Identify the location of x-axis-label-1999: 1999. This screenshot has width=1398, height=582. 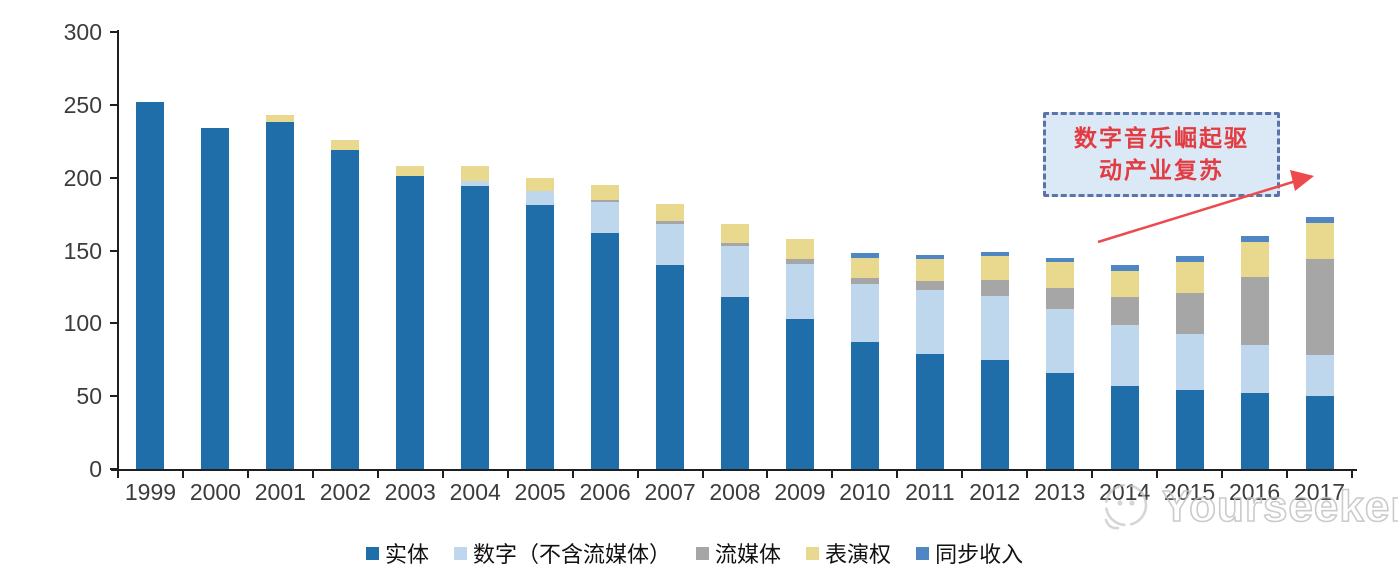
(150, 492).